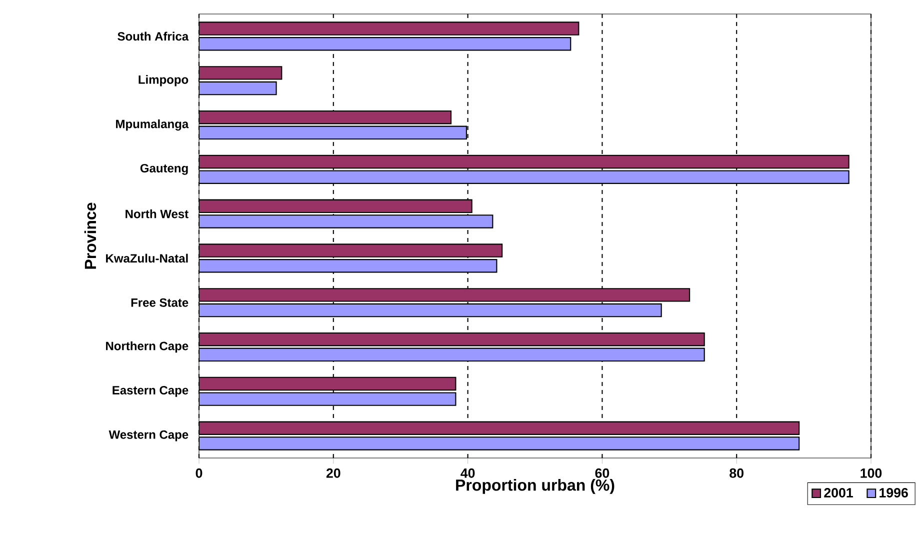 The height and width of the screenshot is (543, 917). Describe the element at coordinates (333, 473) in the screenshot. I see `x-tick-label: 20` at that location.